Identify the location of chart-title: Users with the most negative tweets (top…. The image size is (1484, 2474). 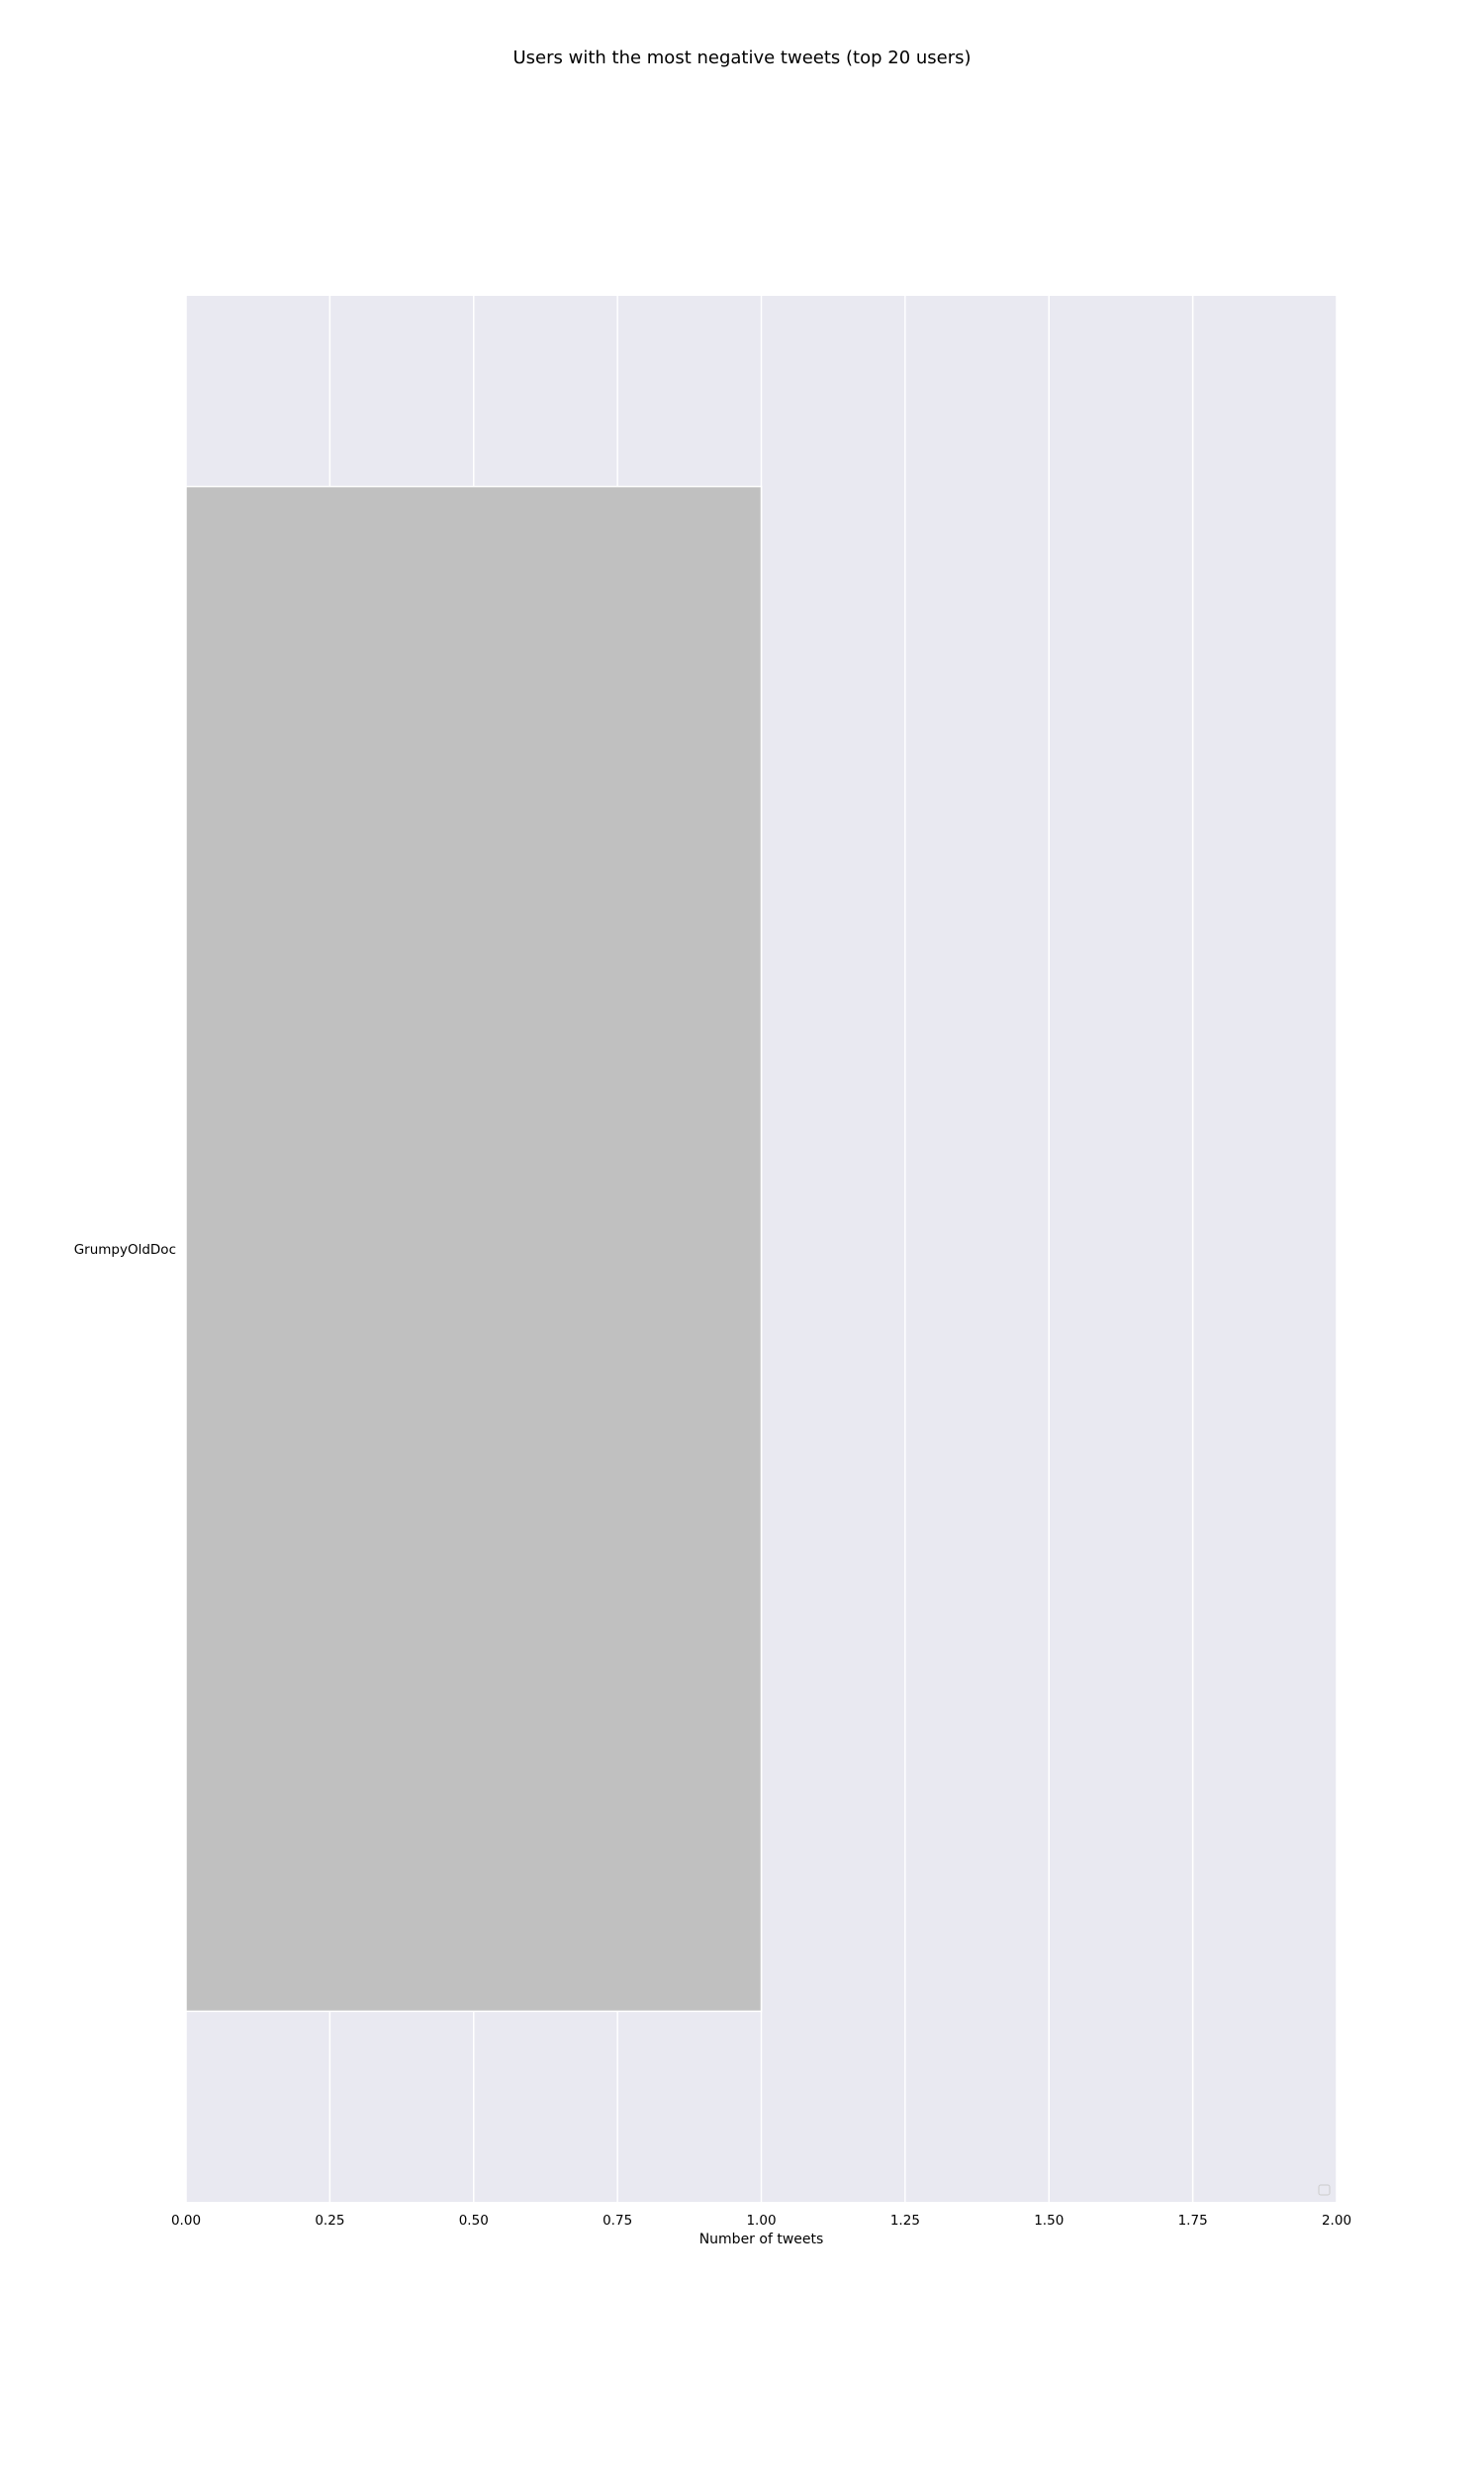
(741, 58).